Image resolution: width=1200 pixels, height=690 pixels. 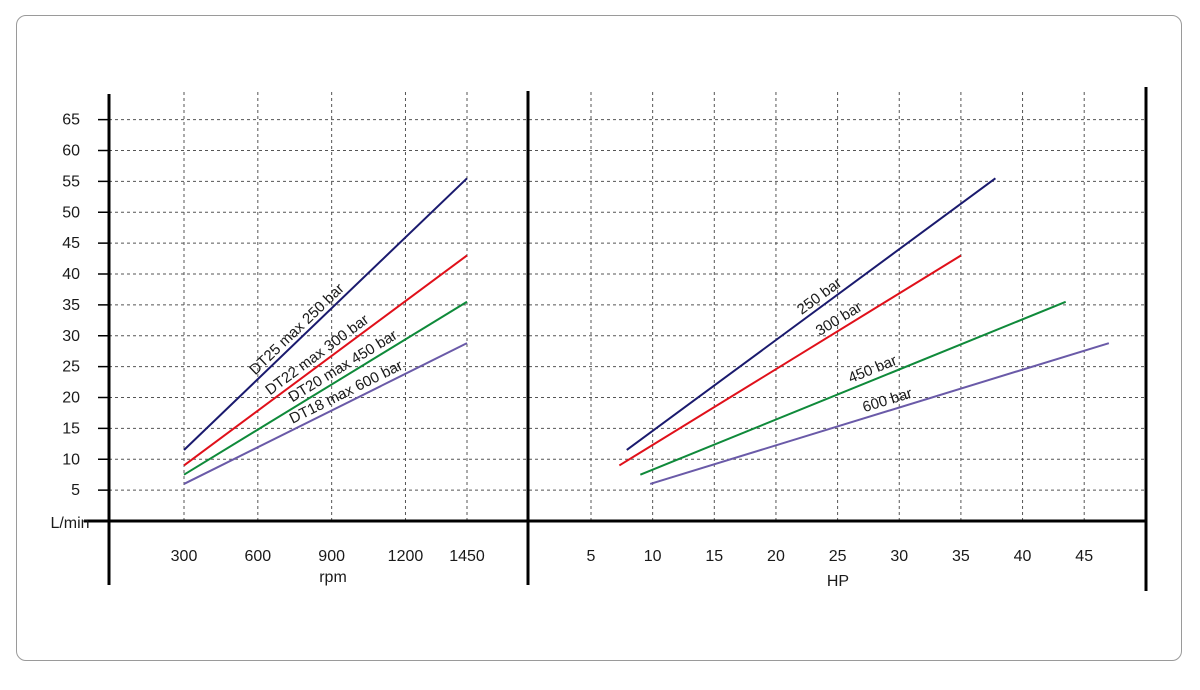 What do you see at coordinates (71, 120) in the screenshot?
I see `y-tick-label: 65` at bounding box center [71, 120].